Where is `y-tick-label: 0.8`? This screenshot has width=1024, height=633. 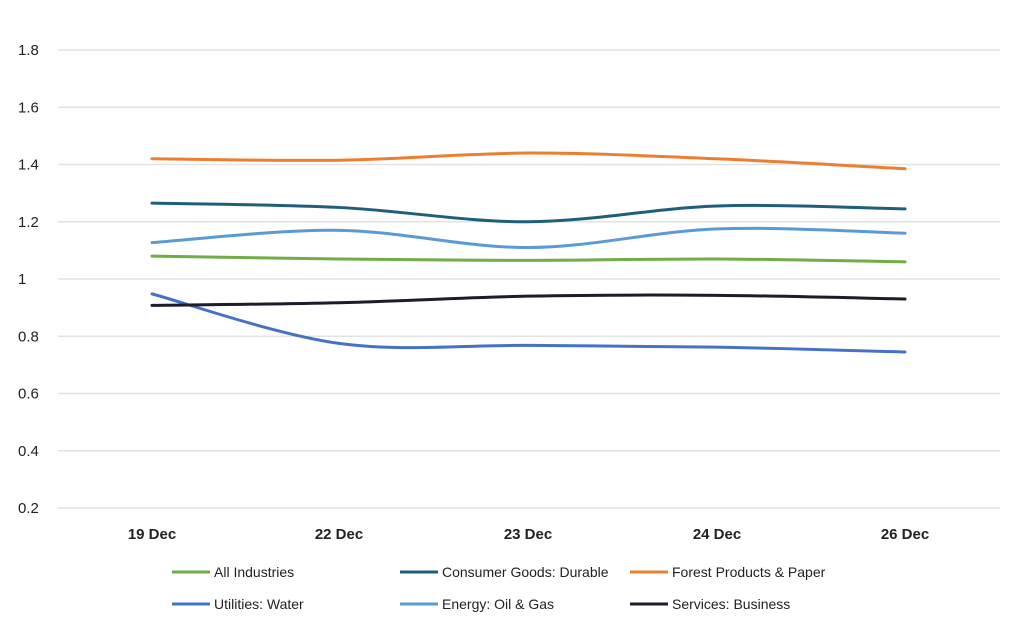 y-tick-label: 0.8 is located at coordinates (28, 336).